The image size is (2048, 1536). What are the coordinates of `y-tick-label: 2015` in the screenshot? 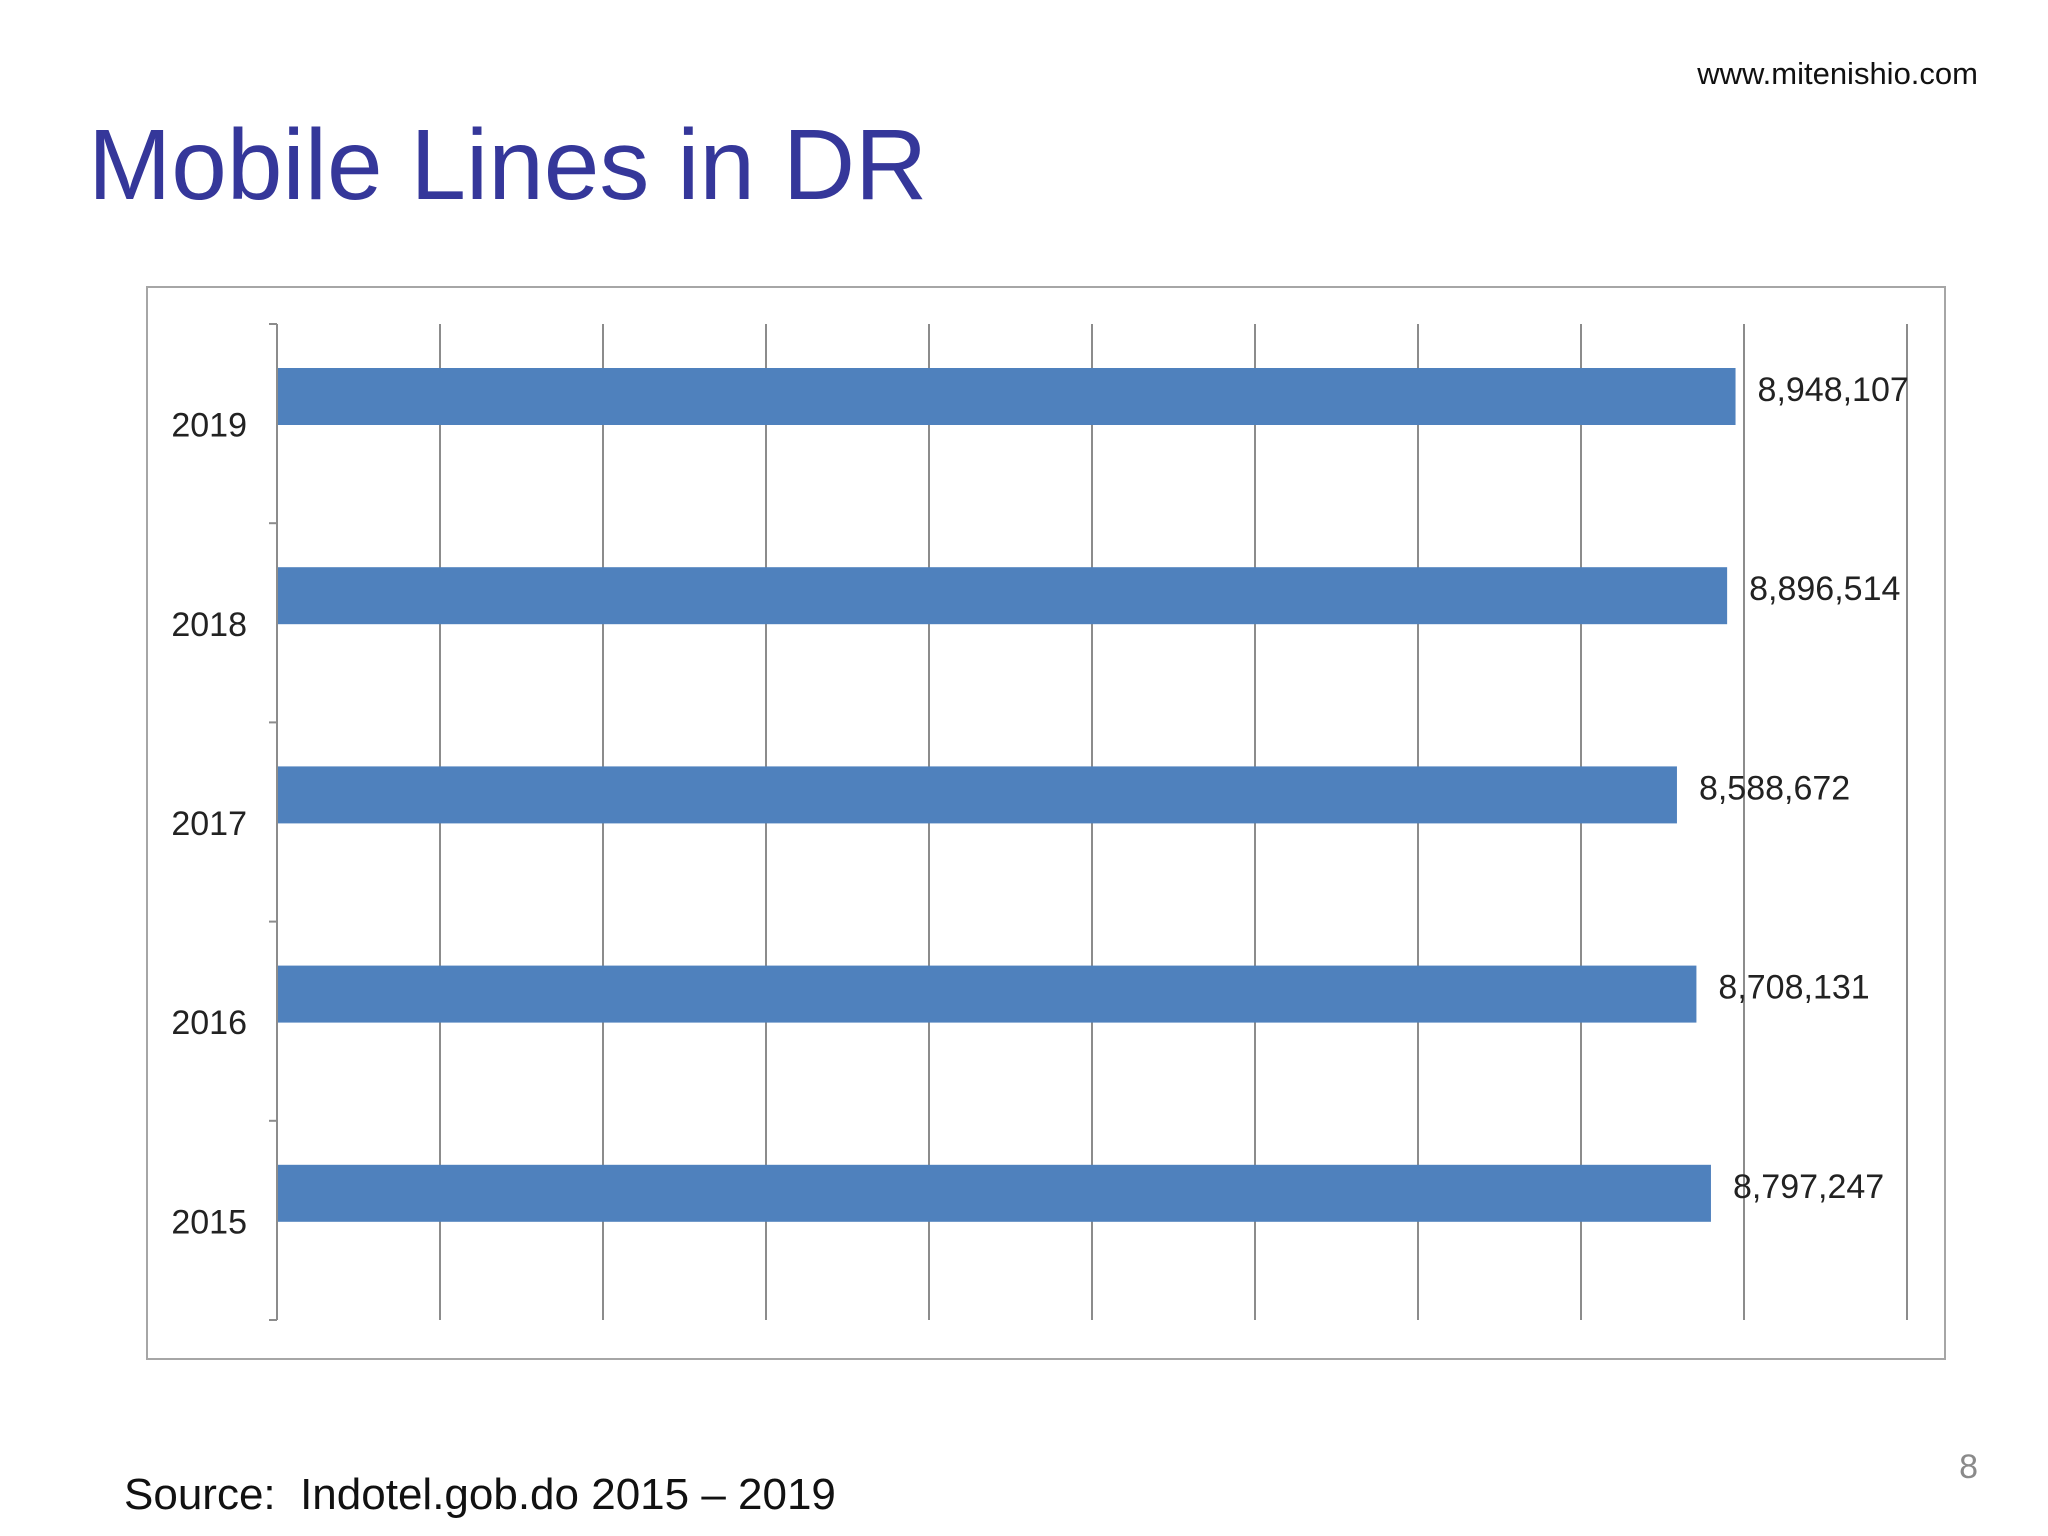 It's located at (209, 1222).